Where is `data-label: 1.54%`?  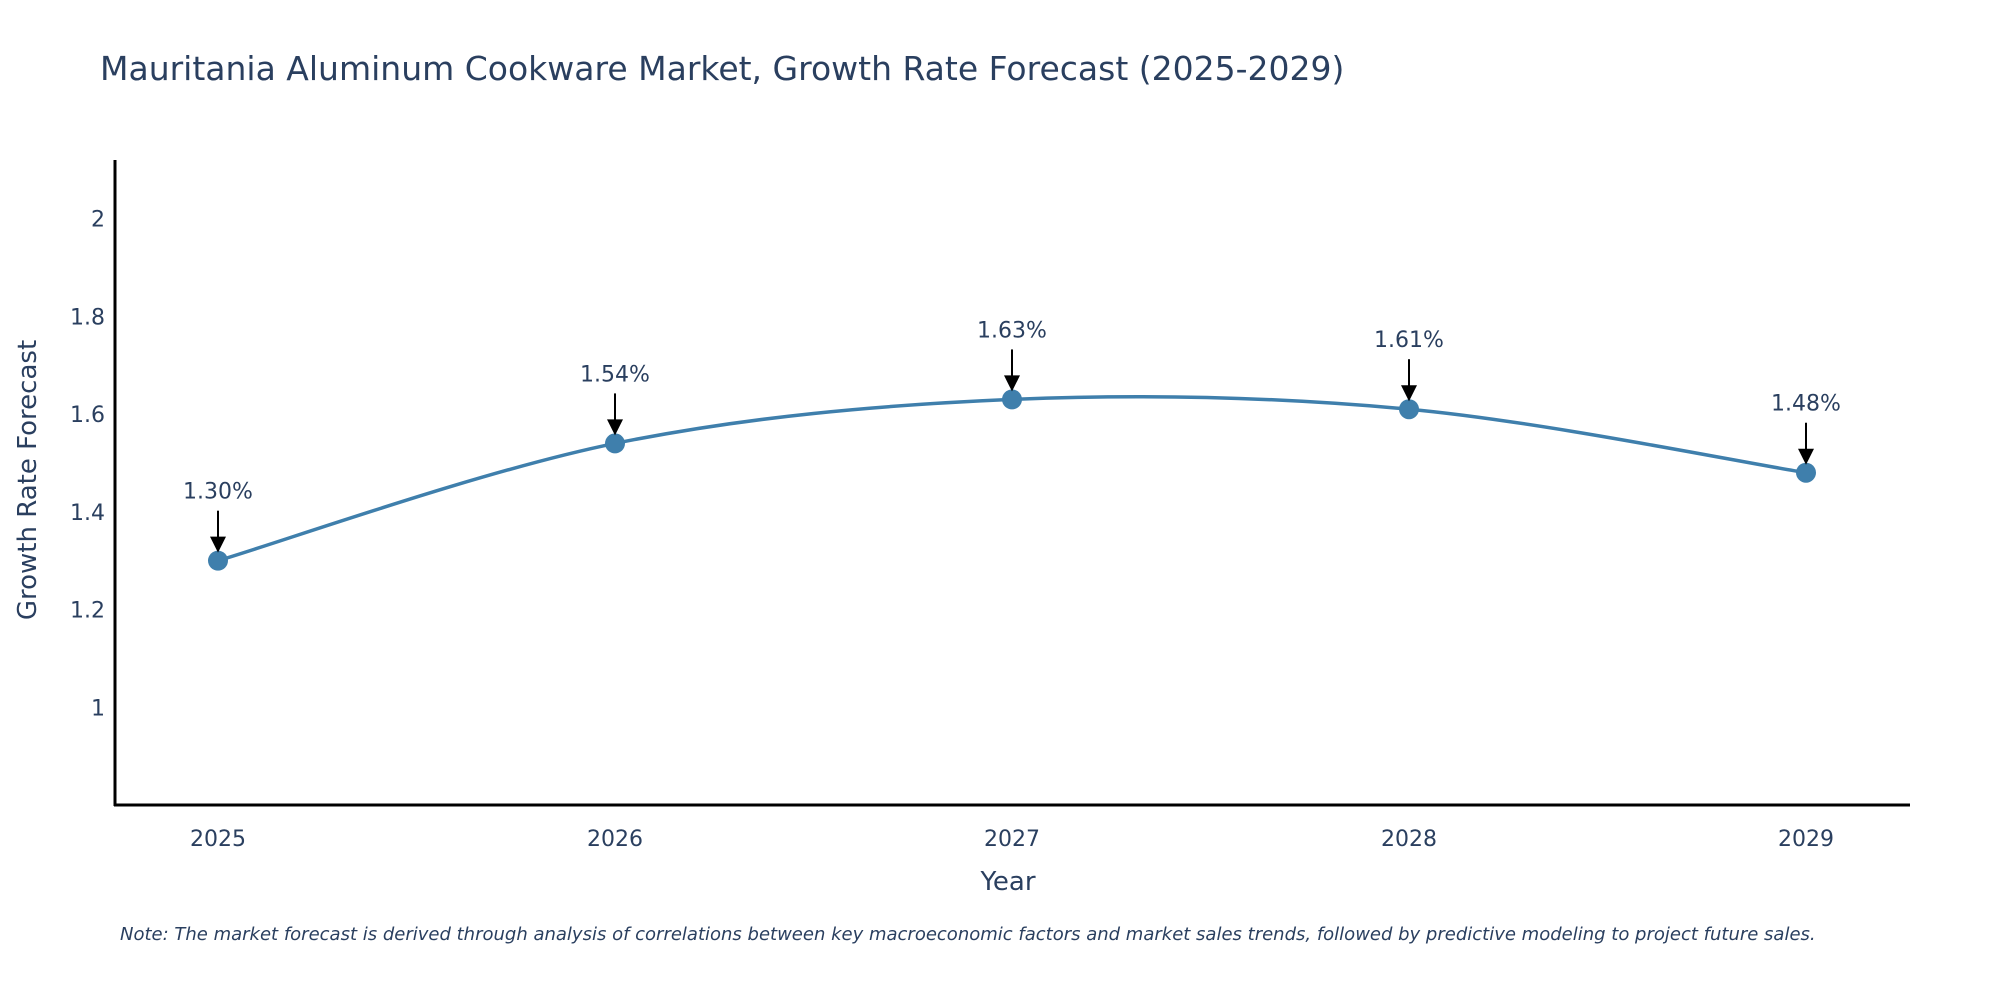
data-label: 1.54% is located at coordinates (615, 374).